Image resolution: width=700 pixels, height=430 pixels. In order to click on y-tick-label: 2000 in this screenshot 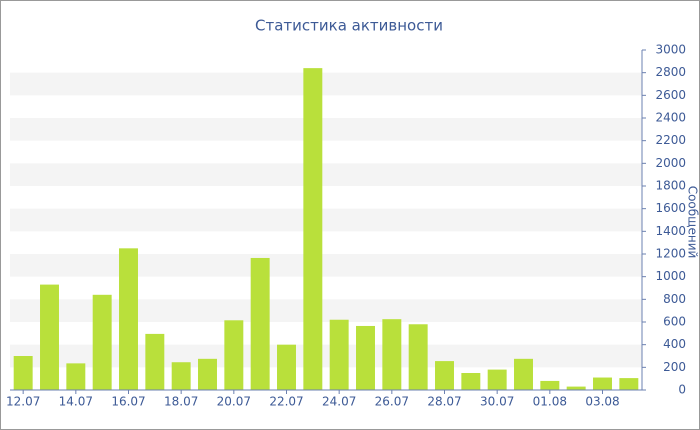, I will do `click(670, 163)`.